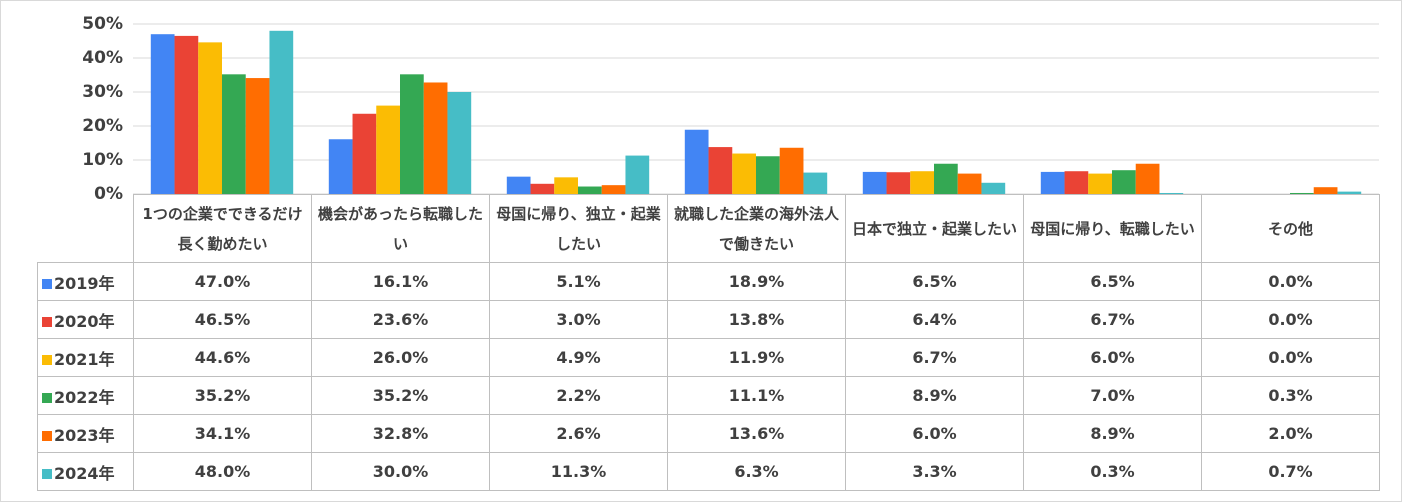  Describe the element at coordinates (222, 319) in the screenshot. I see `value-cell: 46.5%` at that location.